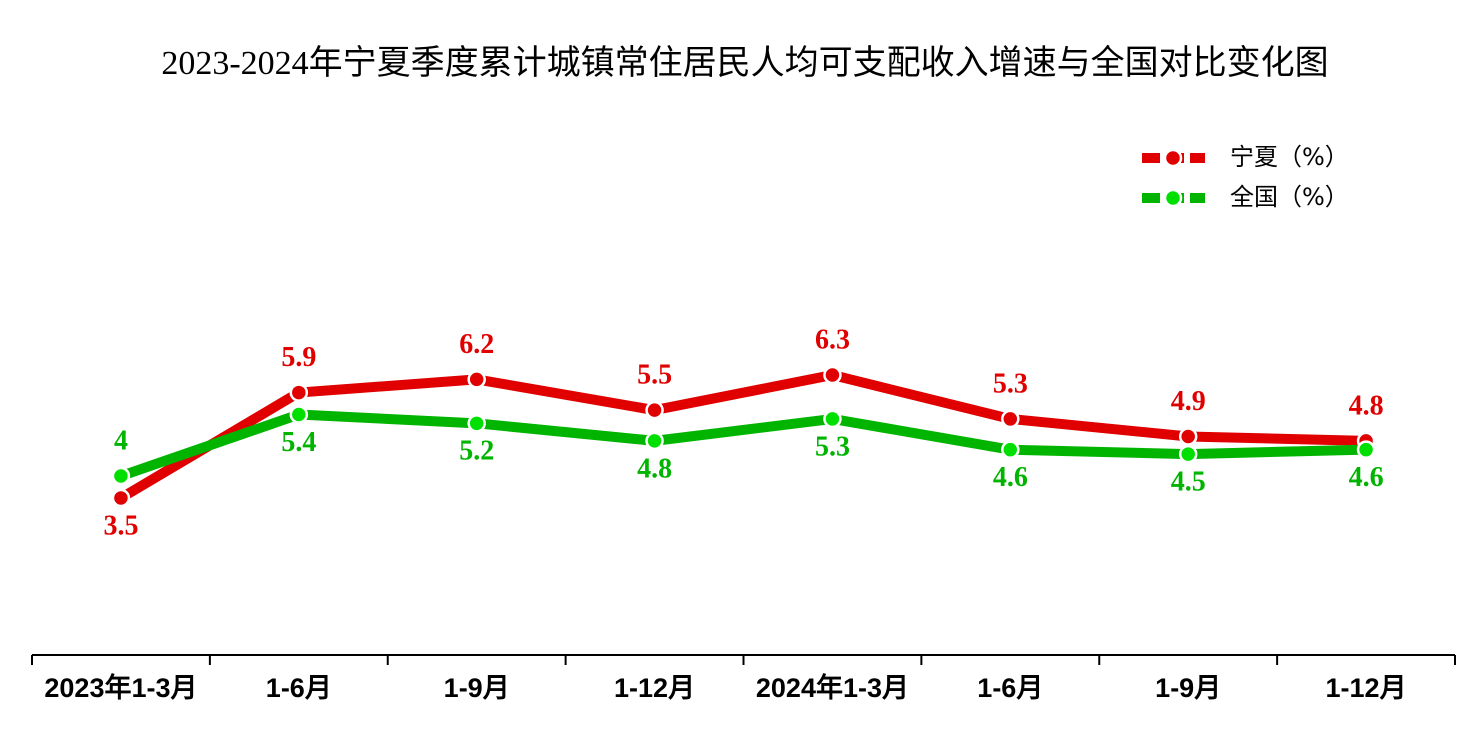  What do you see at coordinates (121, 440) in the screenshot?
I see `data-label: 4` at bounding box center [121, 440].